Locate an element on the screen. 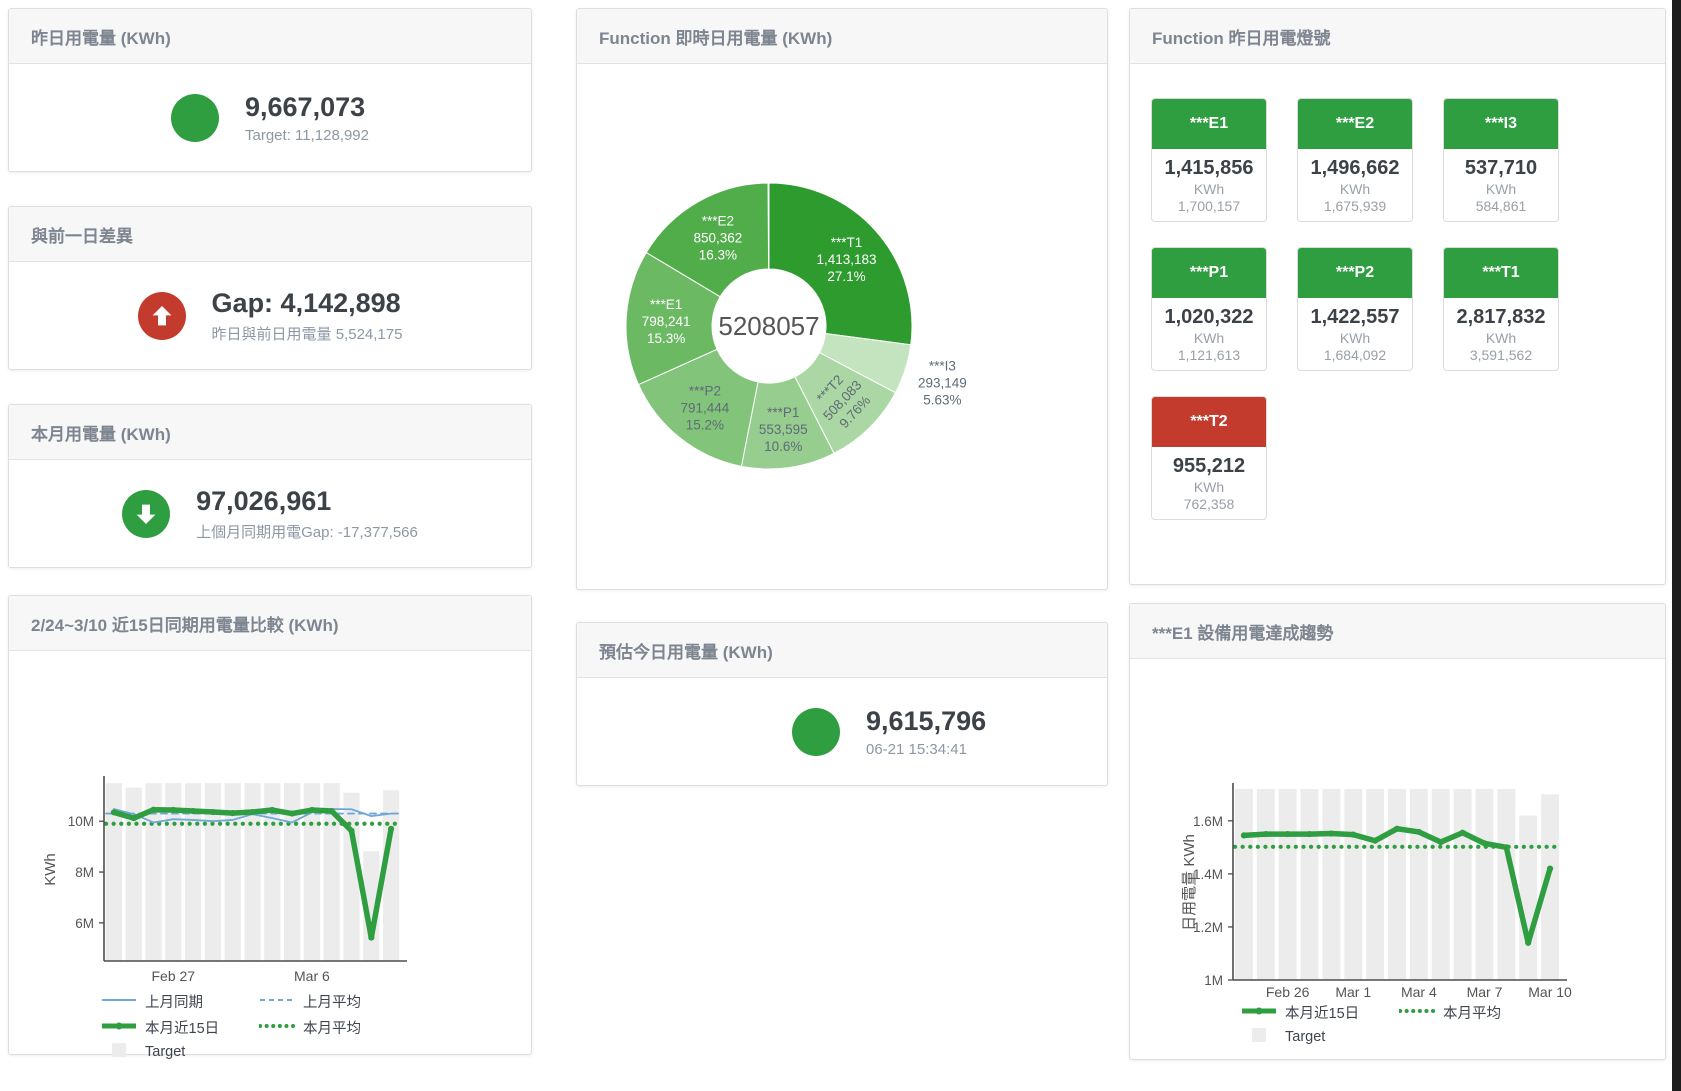  tile-target: 584,861 is located at coordinates (1501, 206).